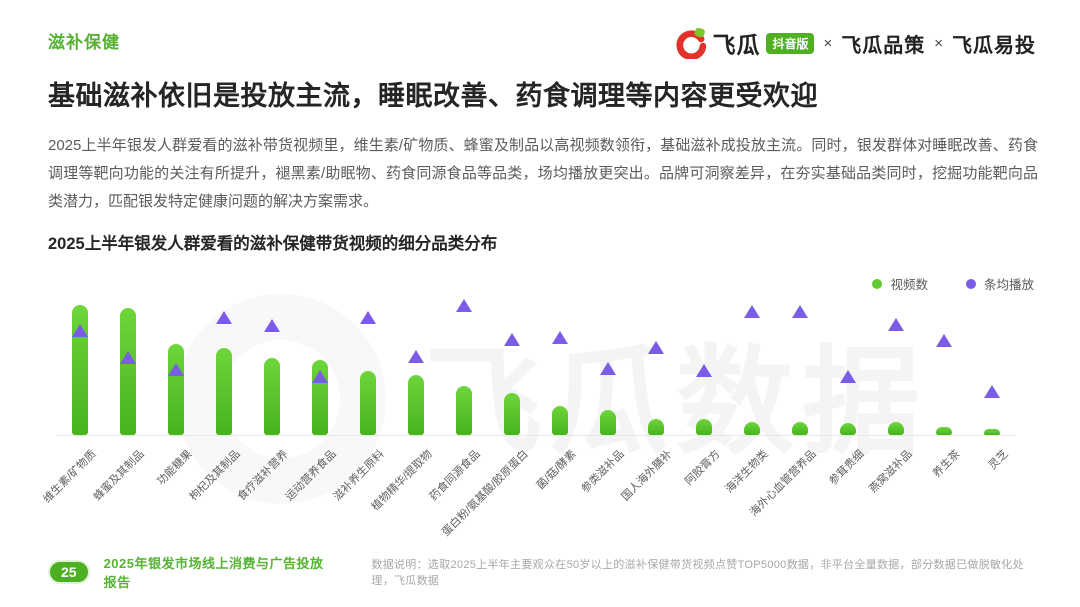  Describe the element at coordinates (556, 470) in the screenshot. I see `x-axis-label: 菌/菇/酵素` at that location.